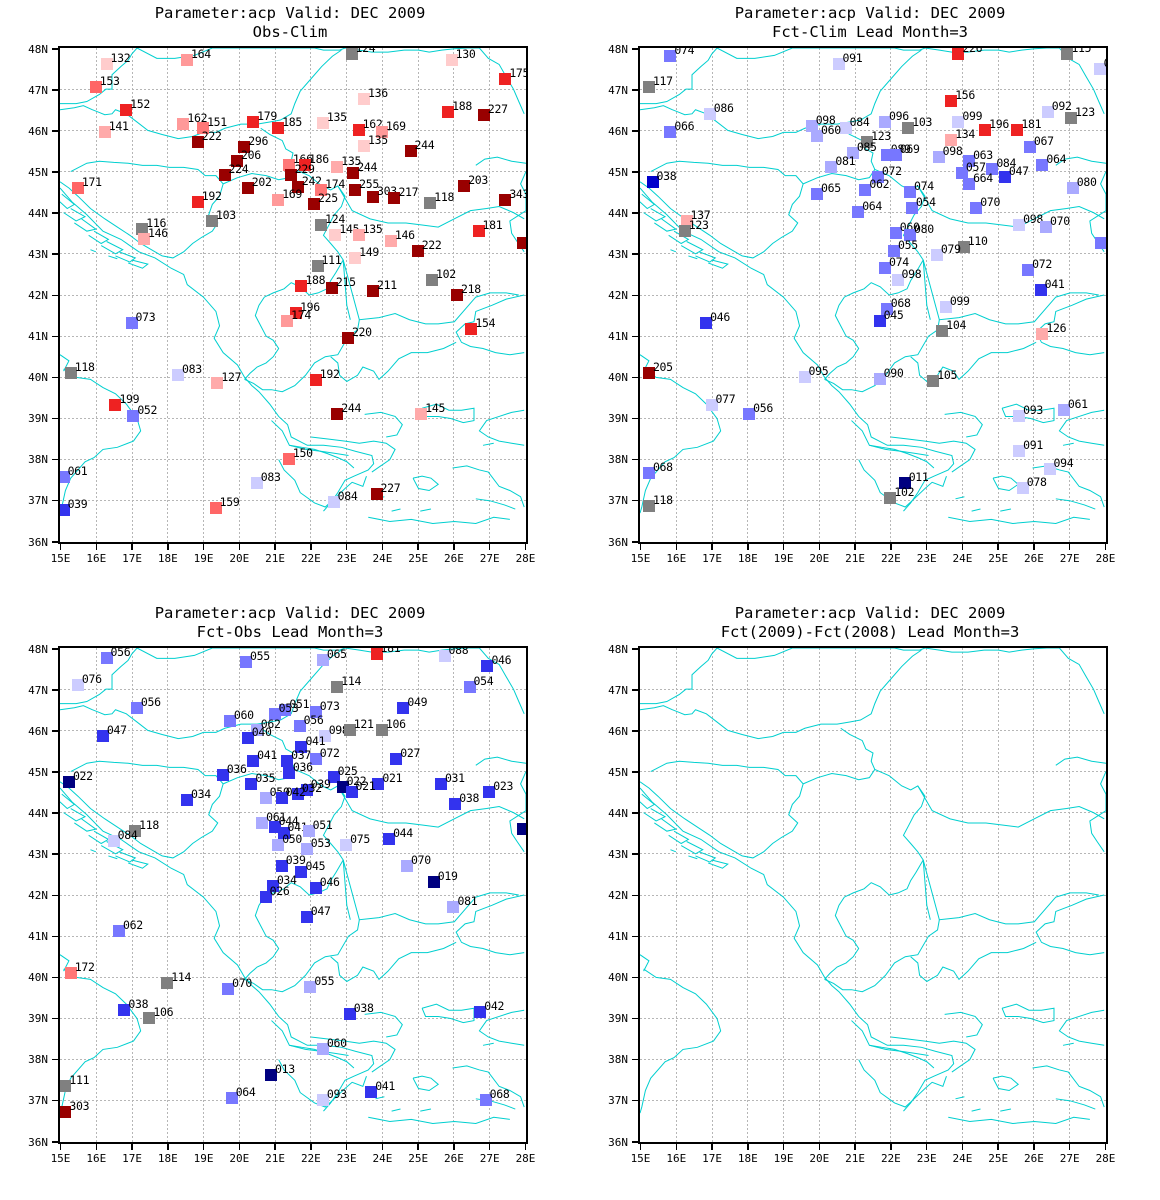 This screenshot has width=1160, height=1200. I want to click on x-axis-label: 18E, so click(167, 1158).